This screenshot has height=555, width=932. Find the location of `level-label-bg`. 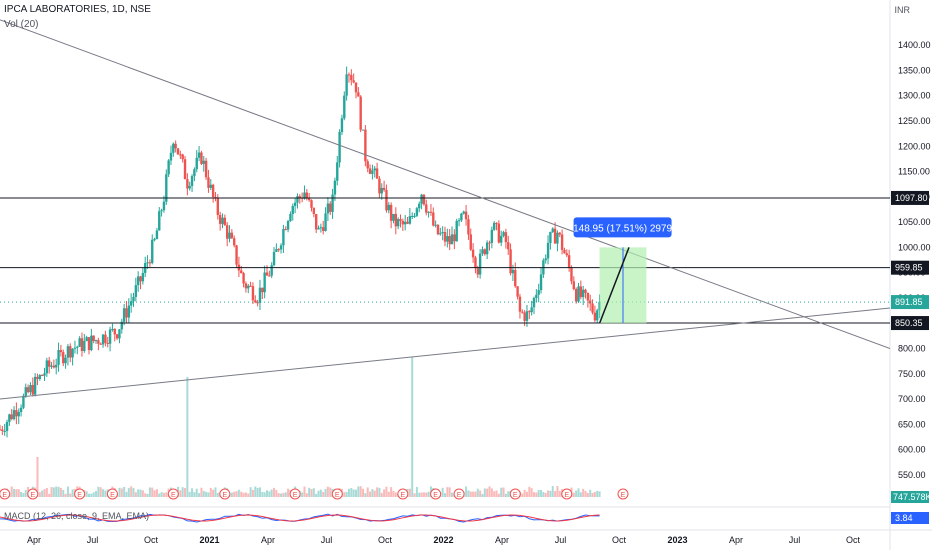

level-label-bg is located at coordinates (910, 197).